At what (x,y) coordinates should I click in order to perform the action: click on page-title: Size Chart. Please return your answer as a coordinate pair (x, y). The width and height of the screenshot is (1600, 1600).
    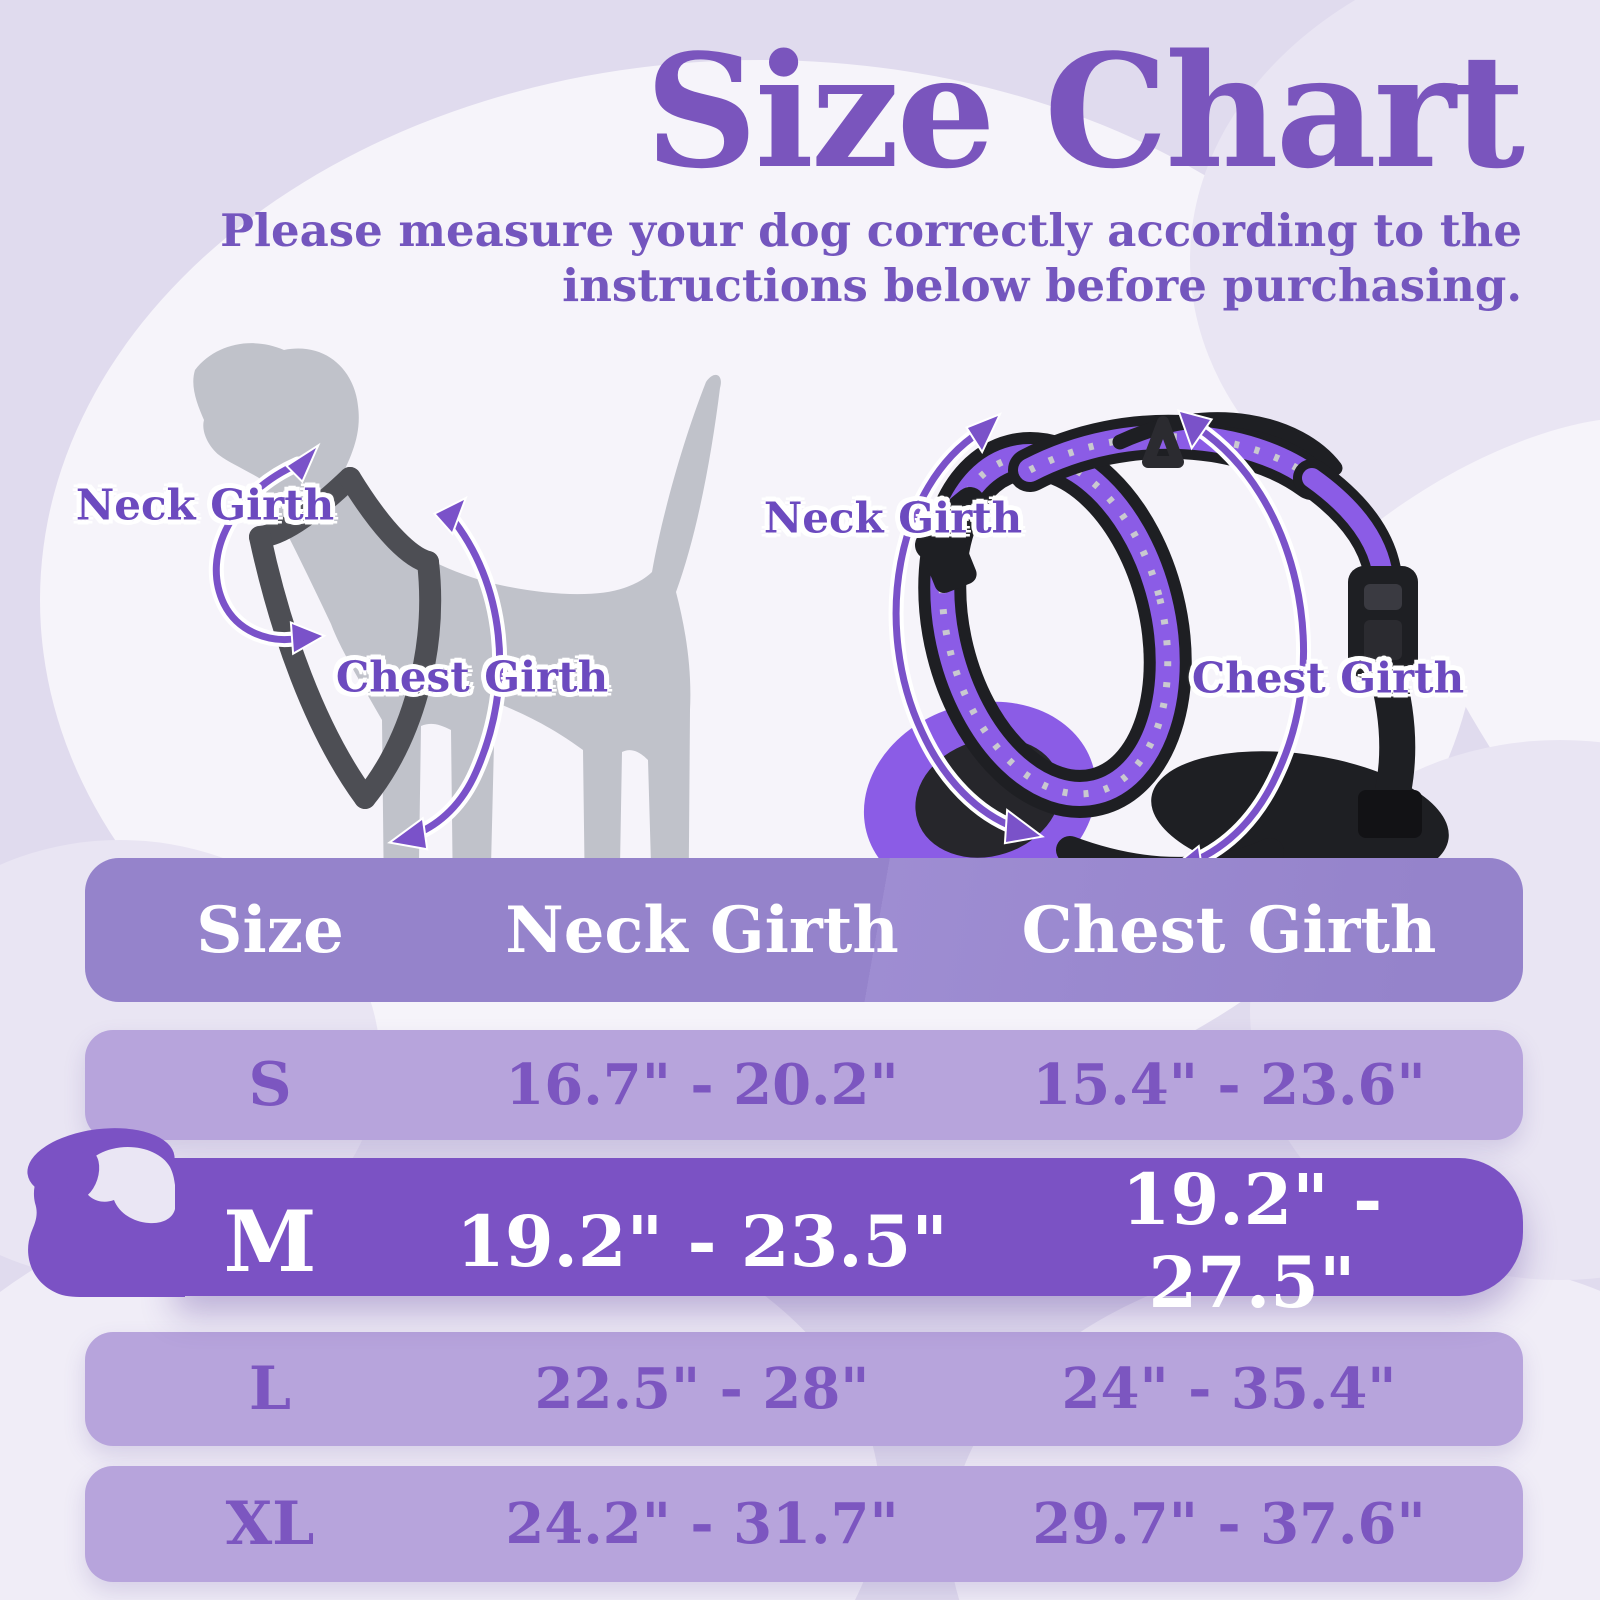
    Looking at the image, I should click on (1085, 111).